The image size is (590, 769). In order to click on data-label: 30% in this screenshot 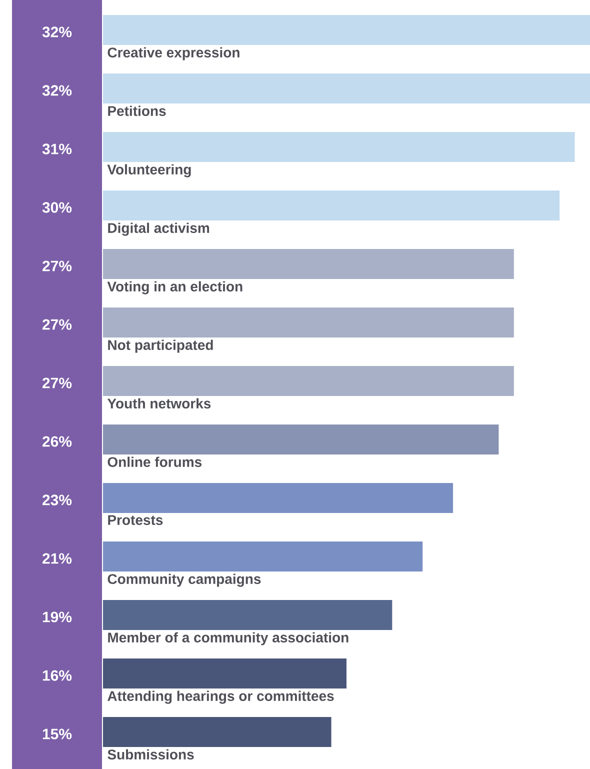, I will do `click(57, 207)`.